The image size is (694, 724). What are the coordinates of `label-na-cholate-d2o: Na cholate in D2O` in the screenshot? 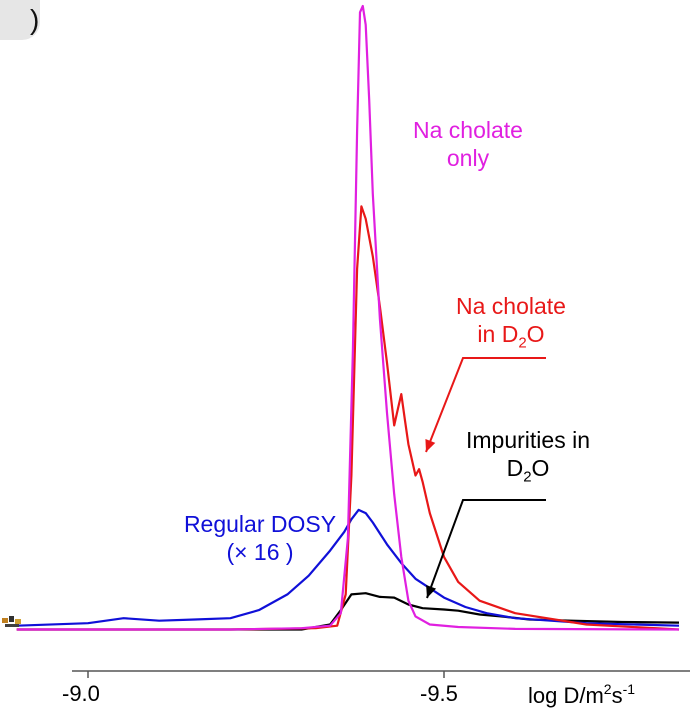 It's located at (511, 325).